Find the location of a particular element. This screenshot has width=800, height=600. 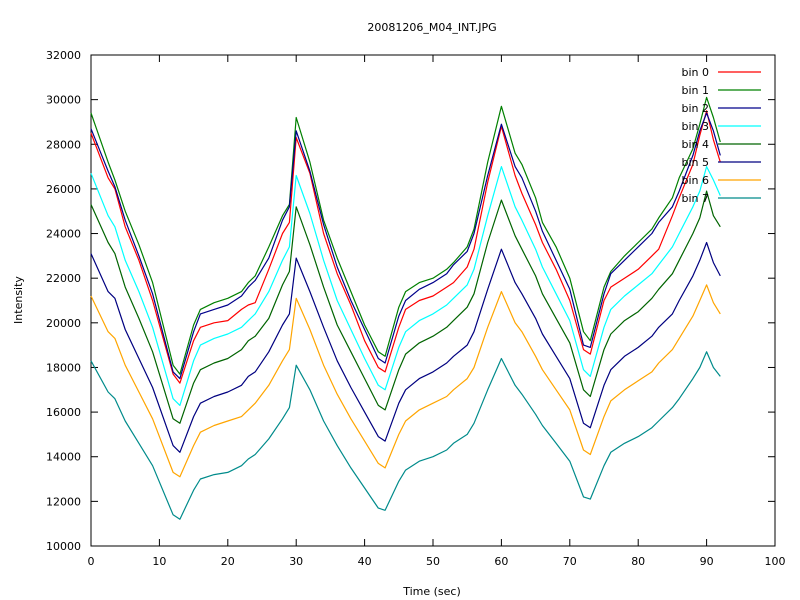

x-tick-label: 70 is located at coordinates (570, 561).